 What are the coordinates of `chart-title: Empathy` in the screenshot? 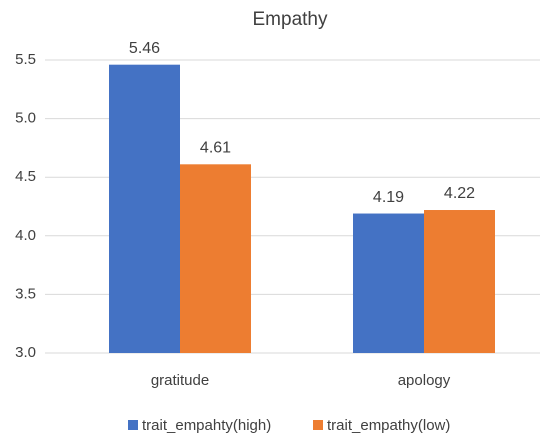 It's located at (290, 19).